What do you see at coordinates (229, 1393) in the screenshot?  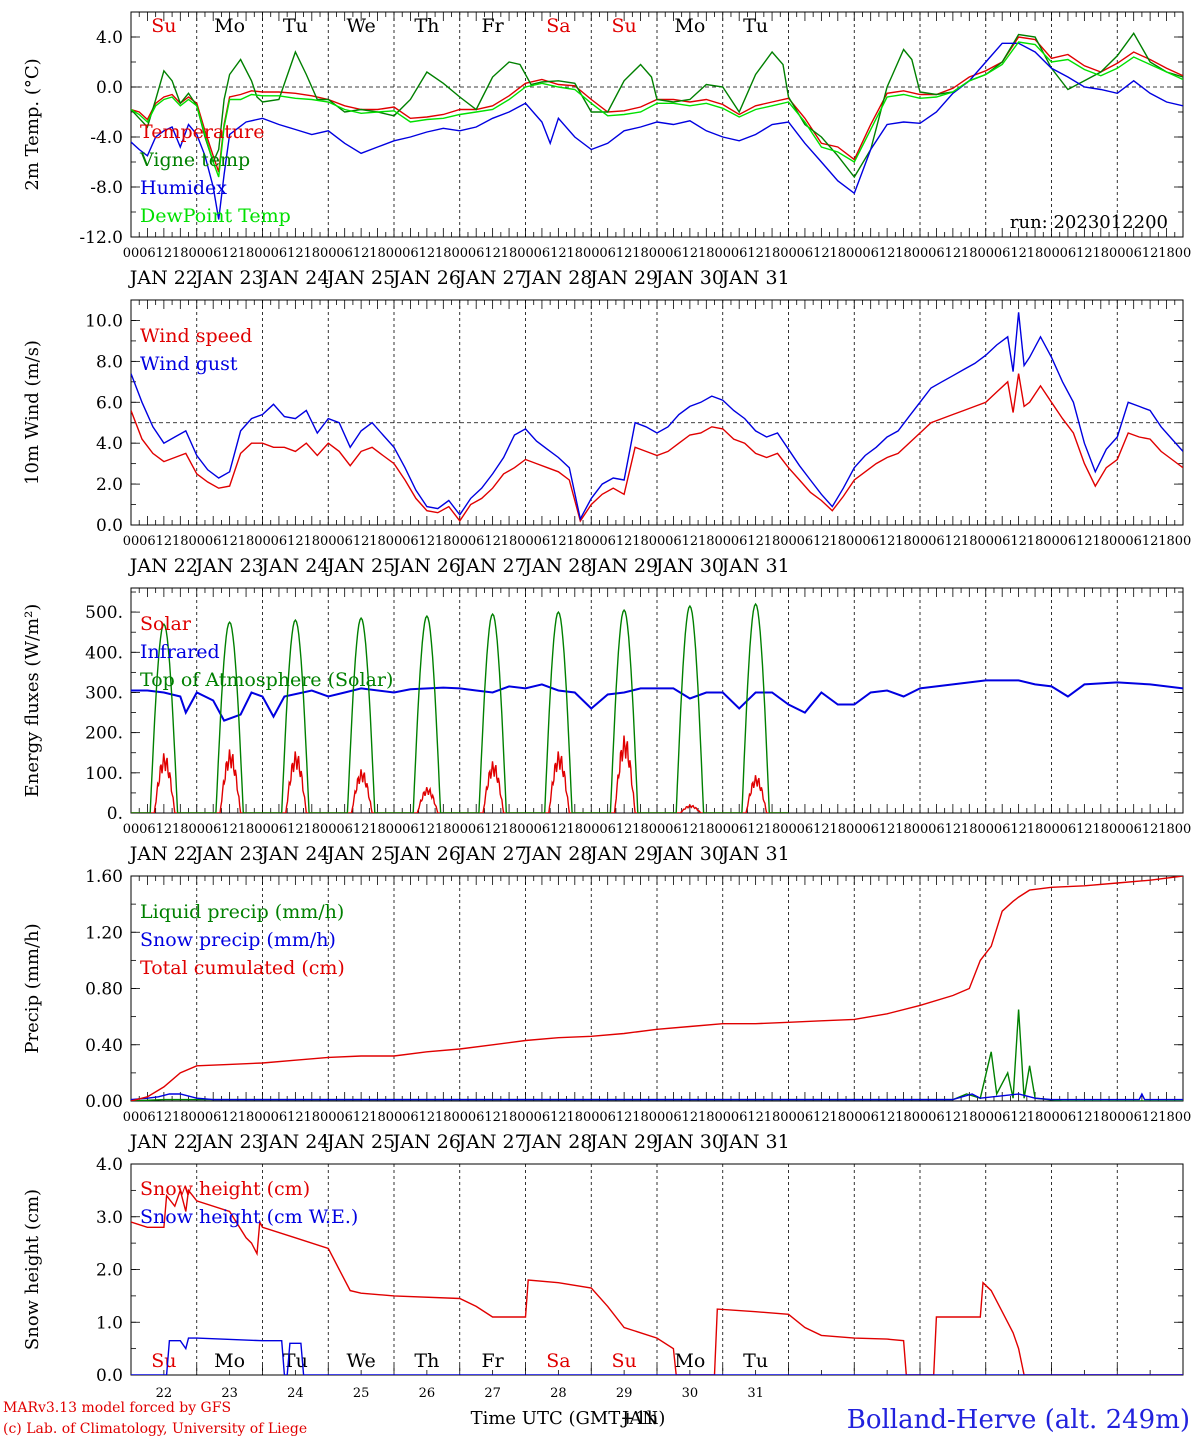 I see `day-number-label: 23` at bounding box center [229, 1393].